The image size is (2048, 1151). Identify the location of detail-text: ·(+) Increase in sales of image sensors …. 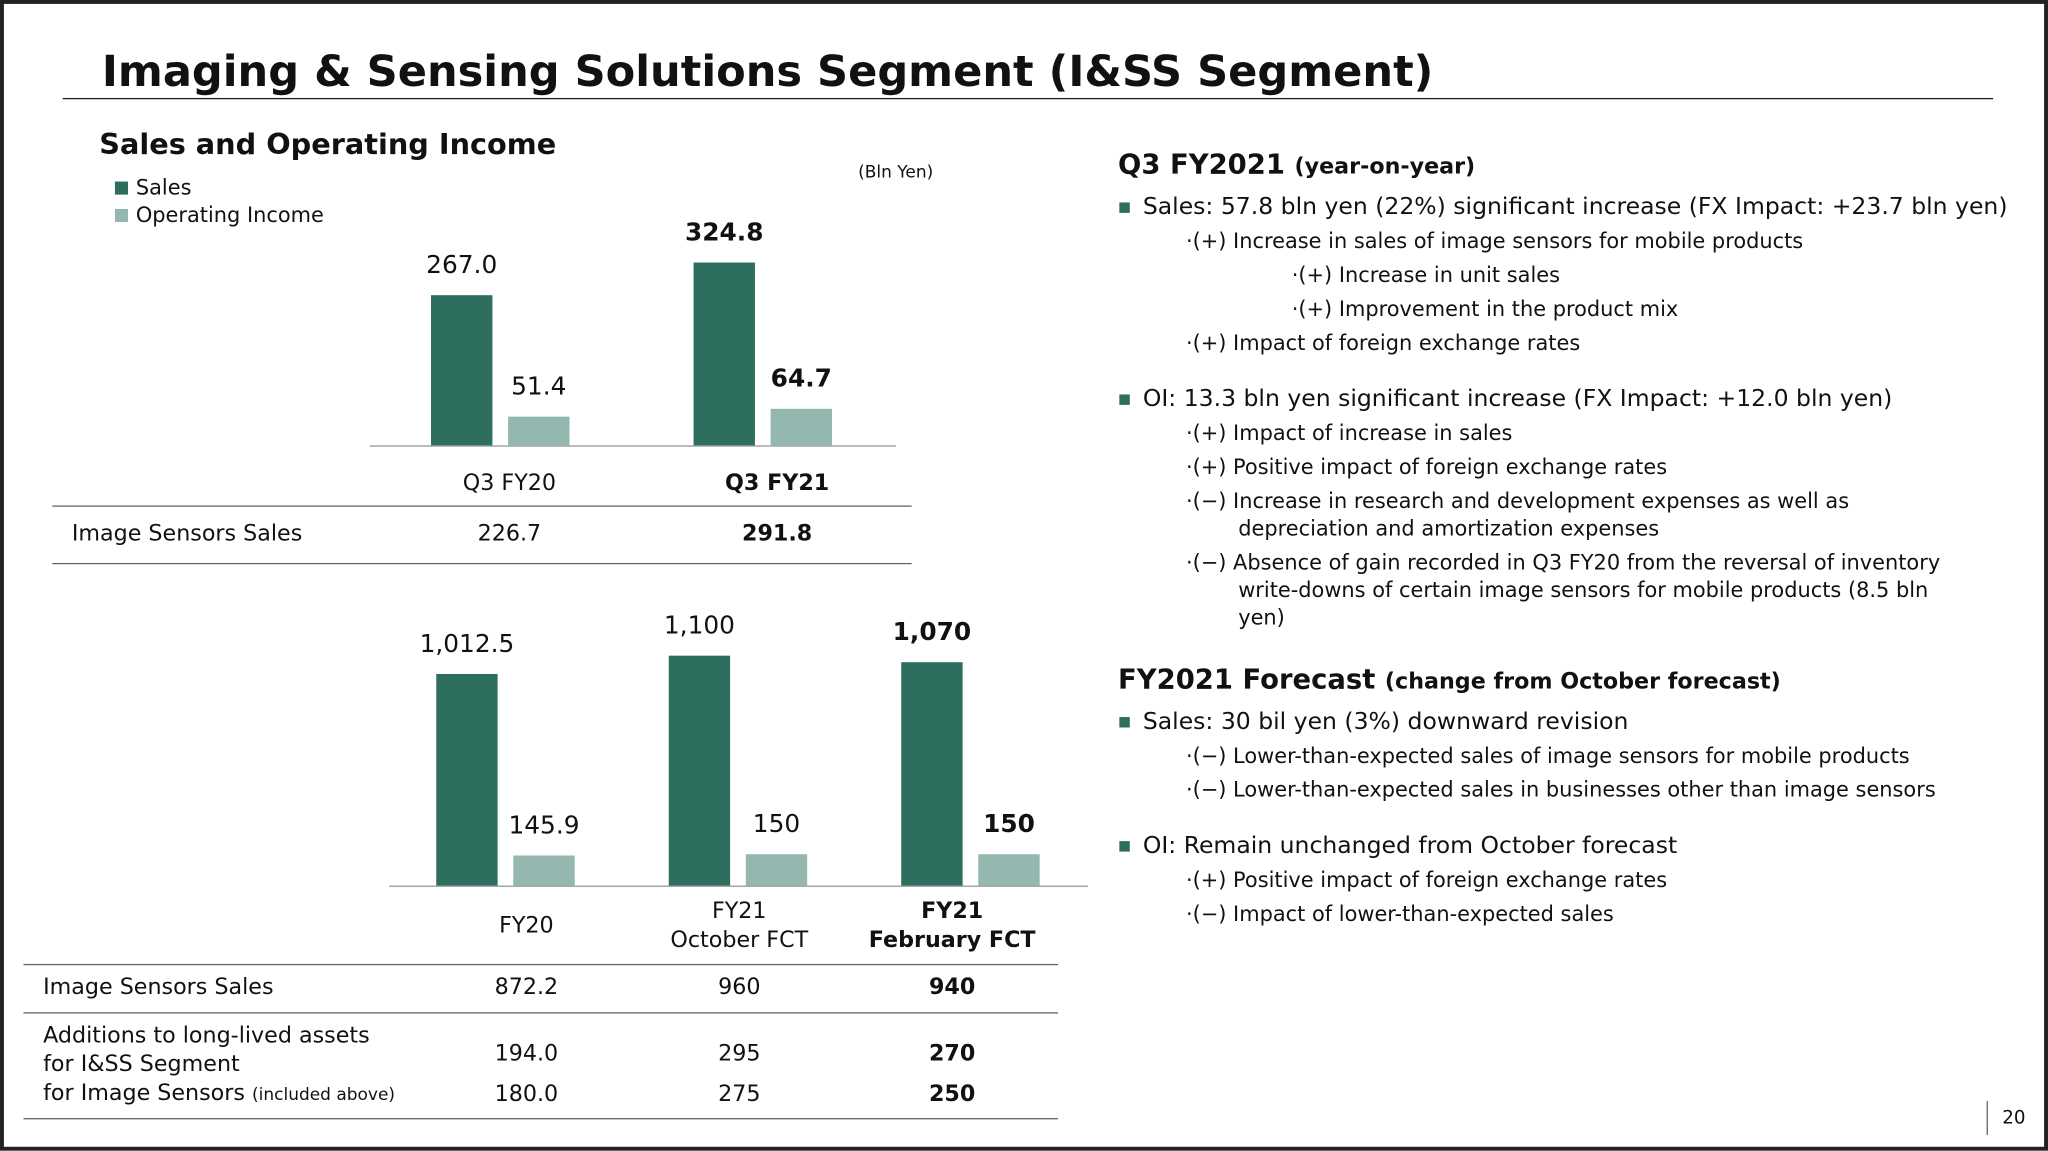
(1494, 241).